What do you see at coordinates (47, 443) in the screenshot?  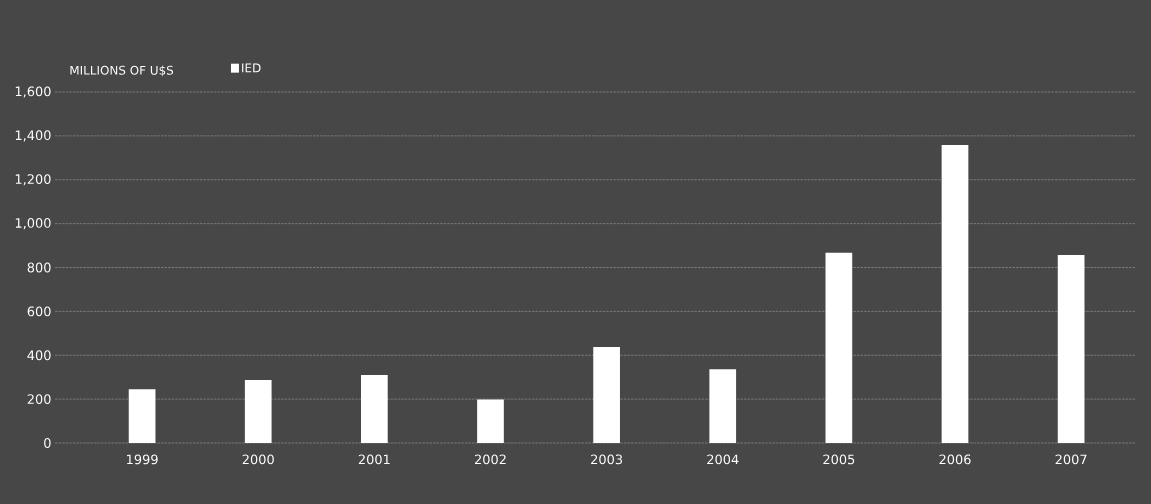 I see `y-tick-label: 0` at bounding box center [47, 443].